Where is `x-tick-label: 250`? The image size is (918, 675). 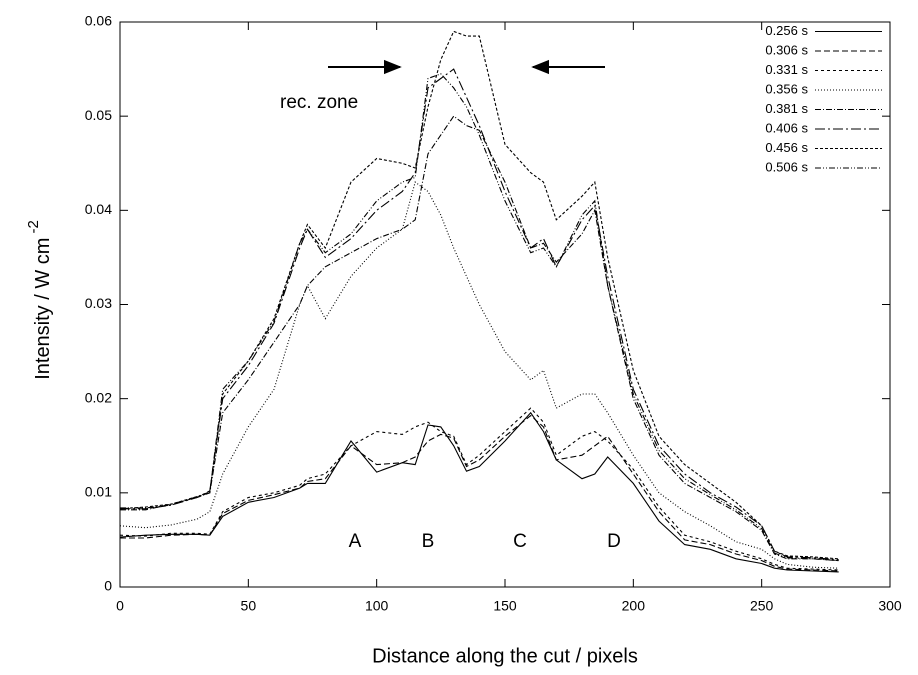 x-tick-label: 250 is located at coordinates (762, 606).